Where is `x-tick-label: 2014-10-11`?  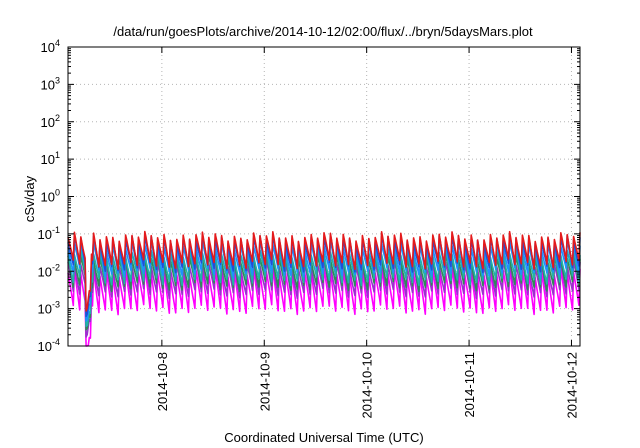
x-tick-label: 2014-10-11 is located at coordinates (469, 385).